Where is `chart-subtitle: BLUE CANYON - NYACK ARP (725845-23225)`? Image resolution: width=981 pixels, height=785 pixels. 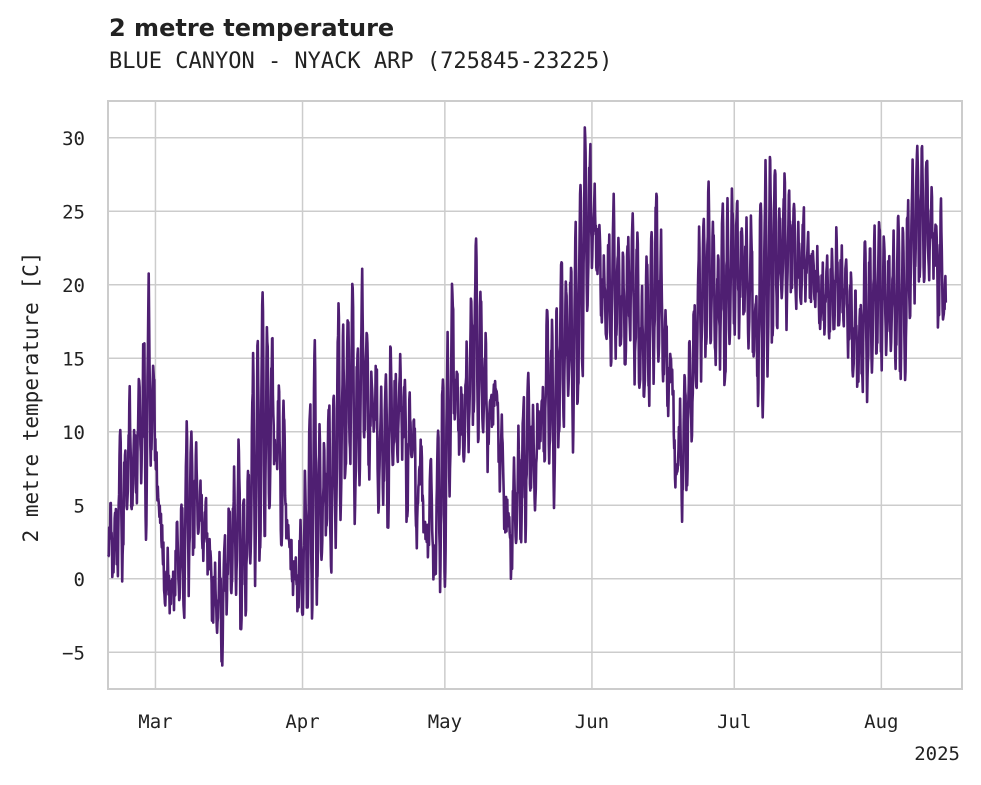
chart-subtitle: BLUE CANYON - NYACK ARP (725845-23225) is located at coordinates (361, 61).